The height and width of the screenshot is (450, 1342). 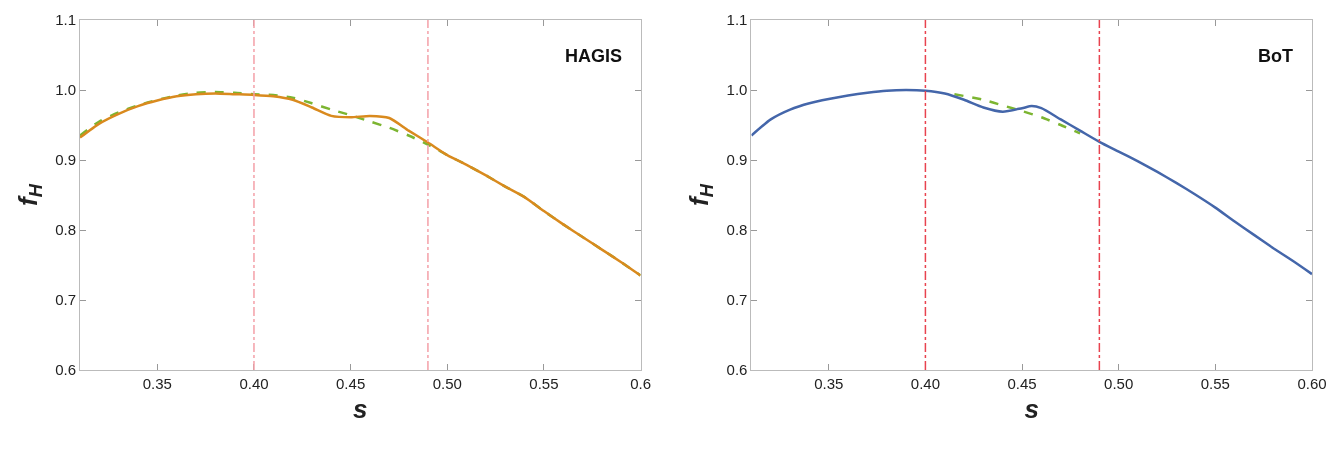 What do you see at coordinates (594, 56) in the screenshot?
I see `annotation: HAGIS` at bounding box center [594, 56].